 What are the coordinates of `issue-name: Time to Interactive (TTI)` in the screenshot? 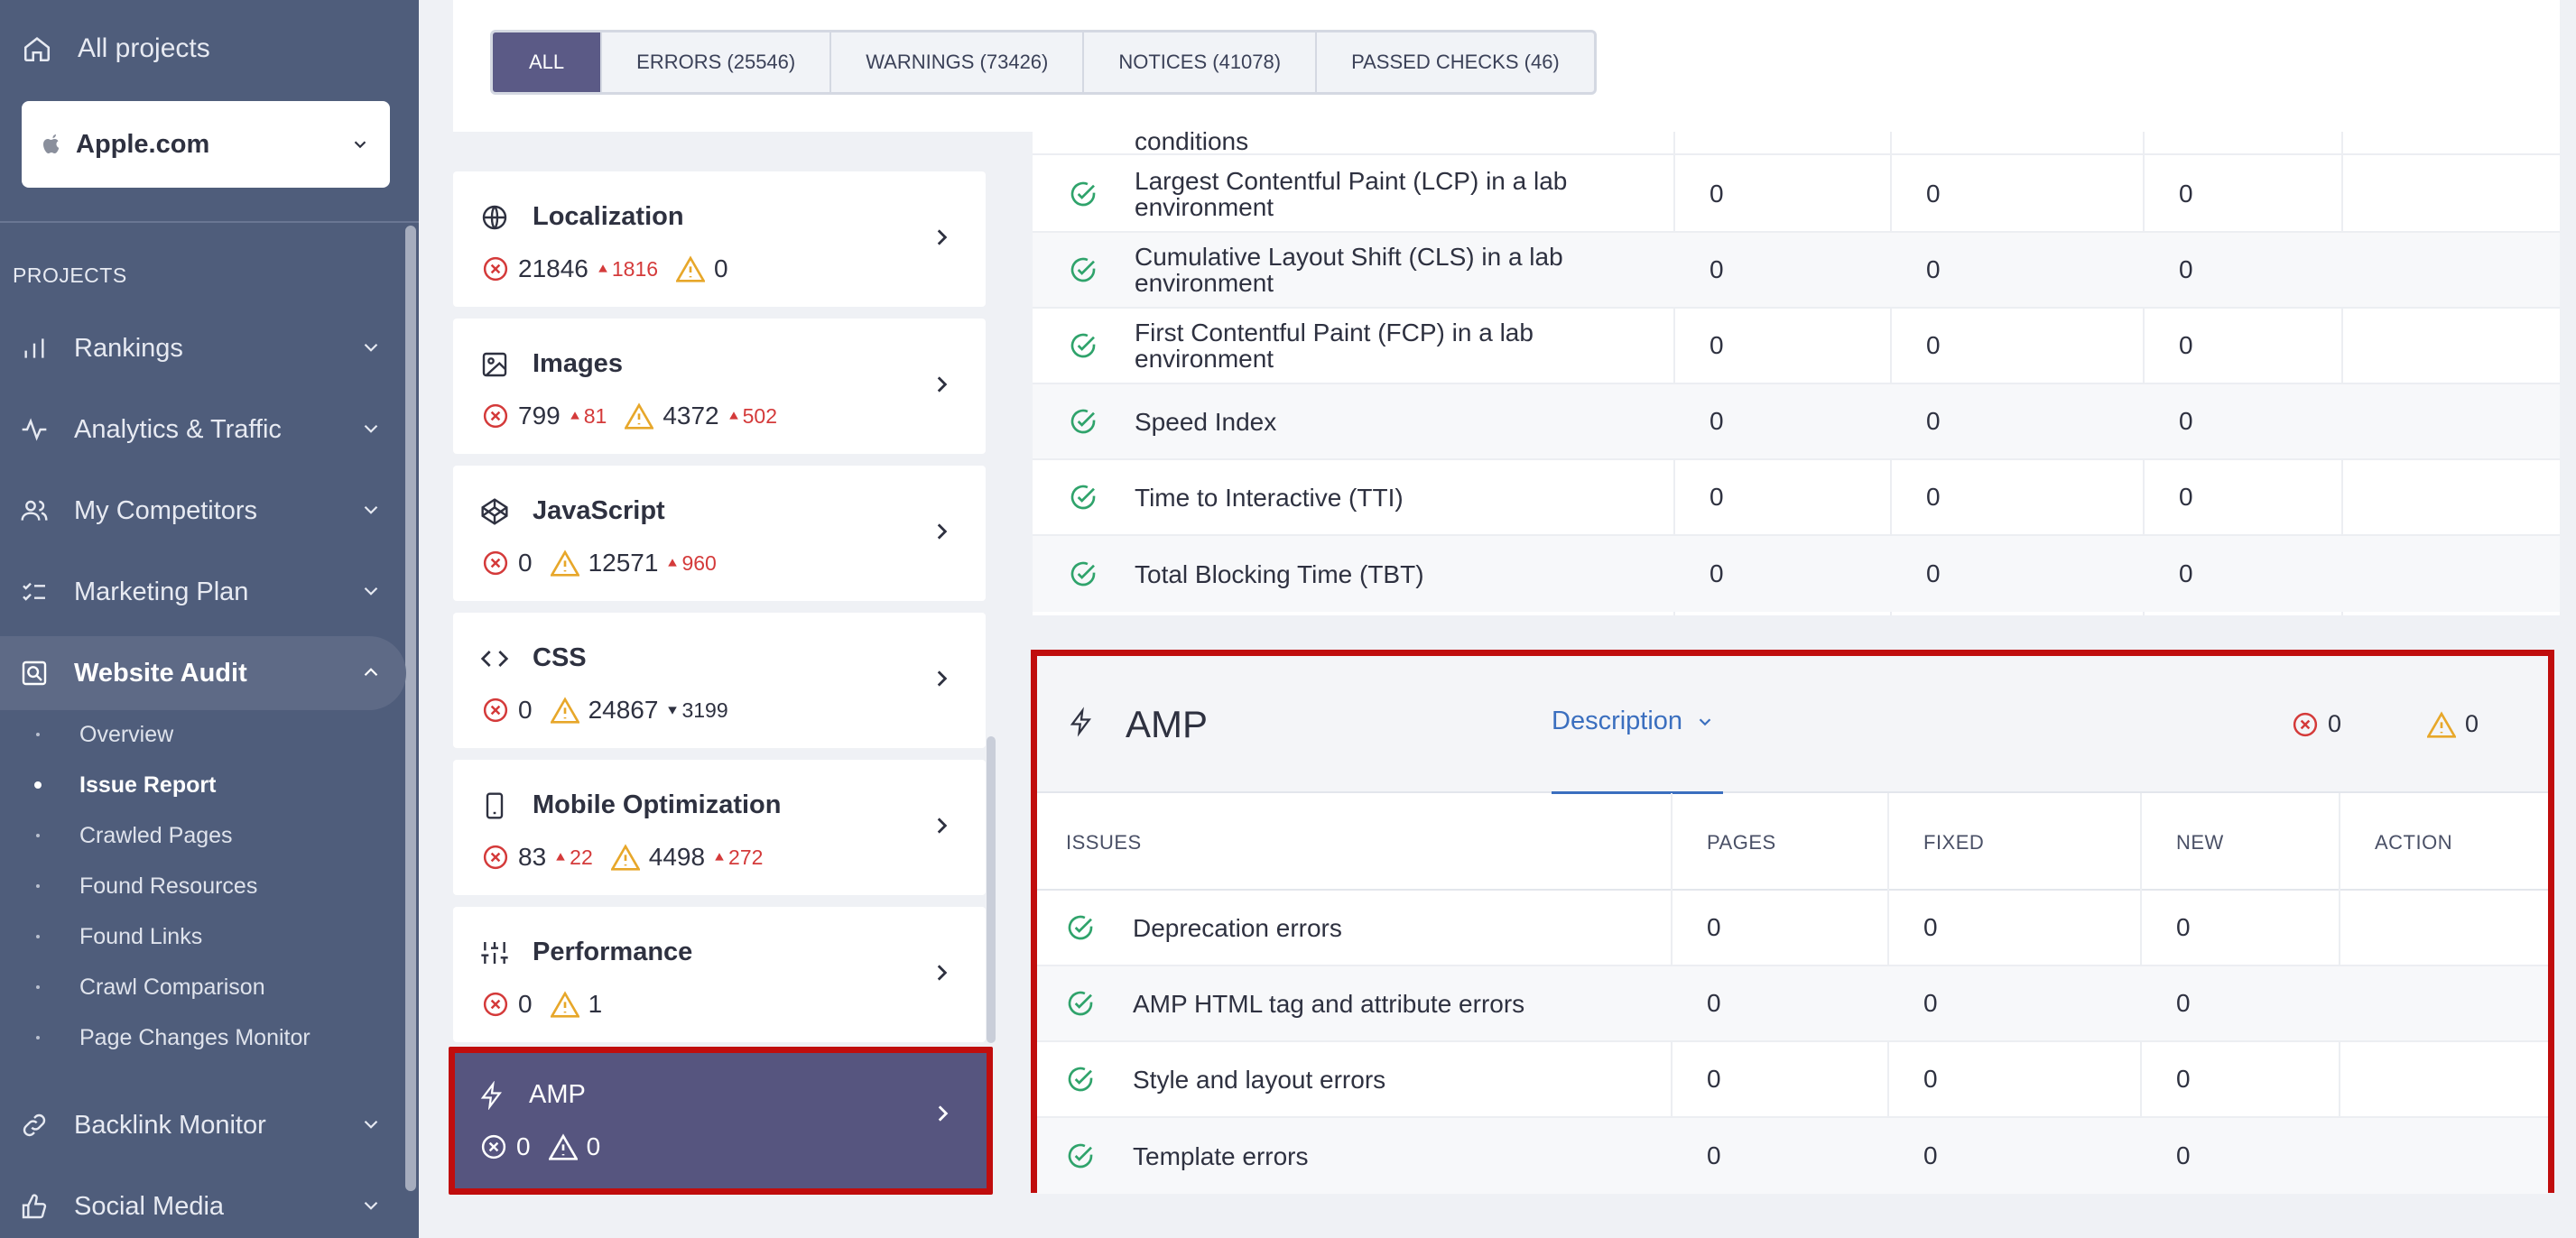 It's located at (1269, 497).